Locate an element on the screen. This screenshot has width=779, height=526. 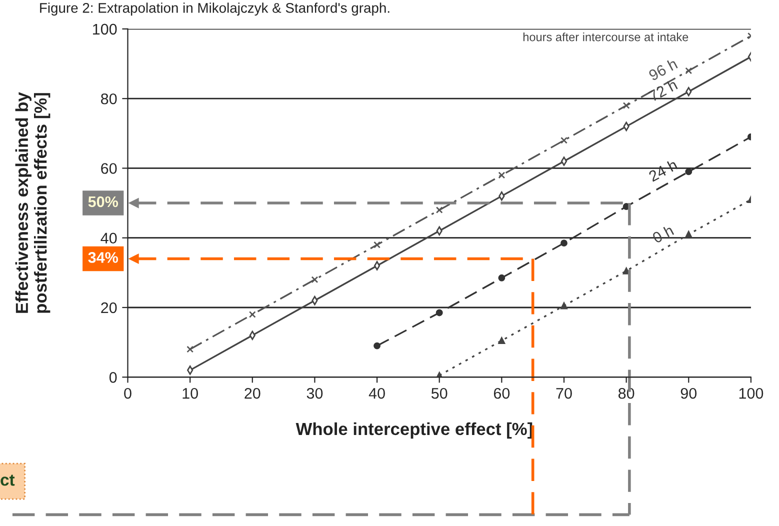
y-tick-label: 100 is located at coordinates (105, 29).